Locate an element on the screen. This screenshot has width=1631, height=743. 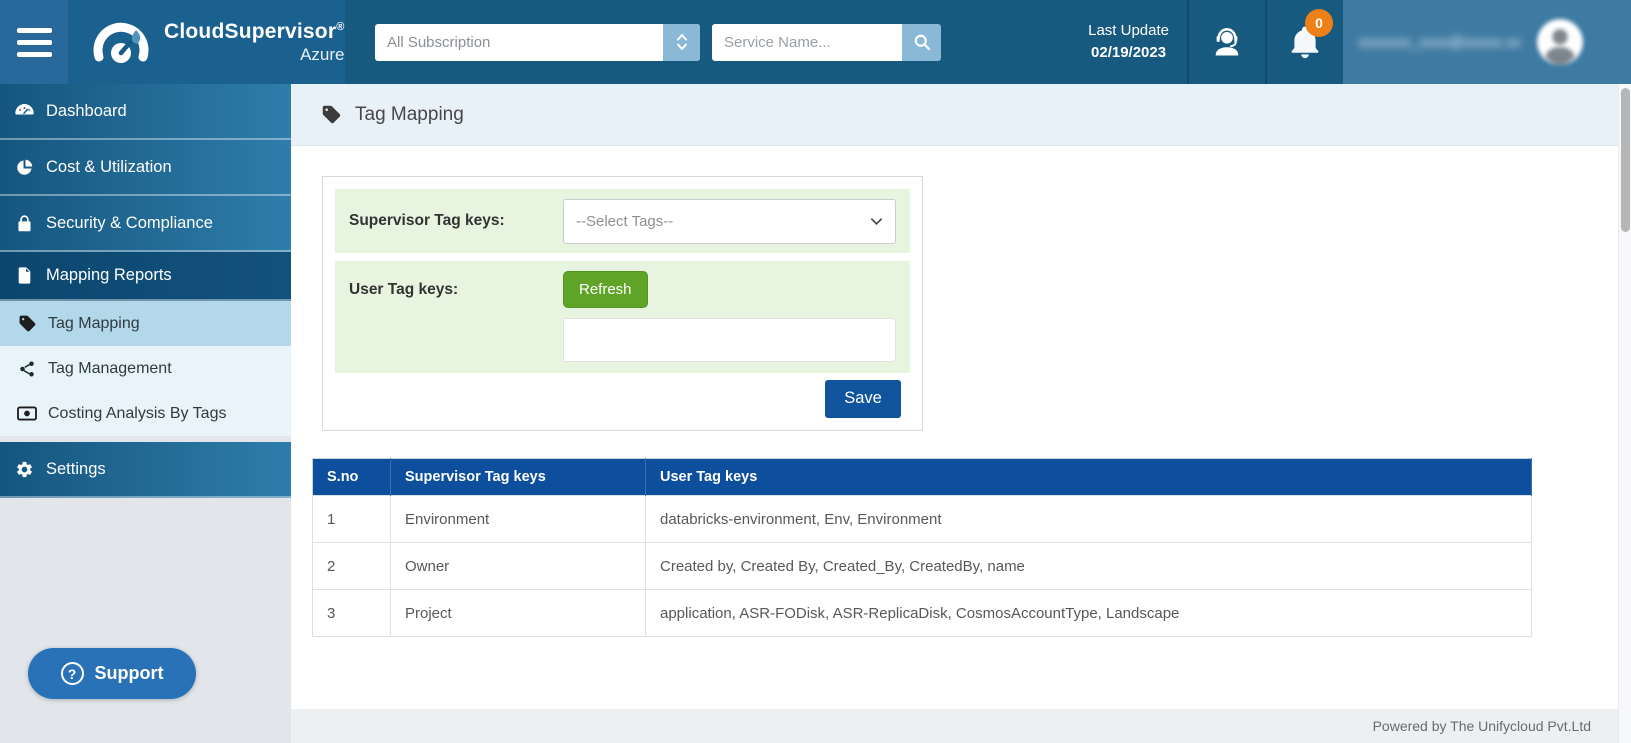
cell-user: databricks-environment, Env, Environment is located at coordinates (1088, 519).